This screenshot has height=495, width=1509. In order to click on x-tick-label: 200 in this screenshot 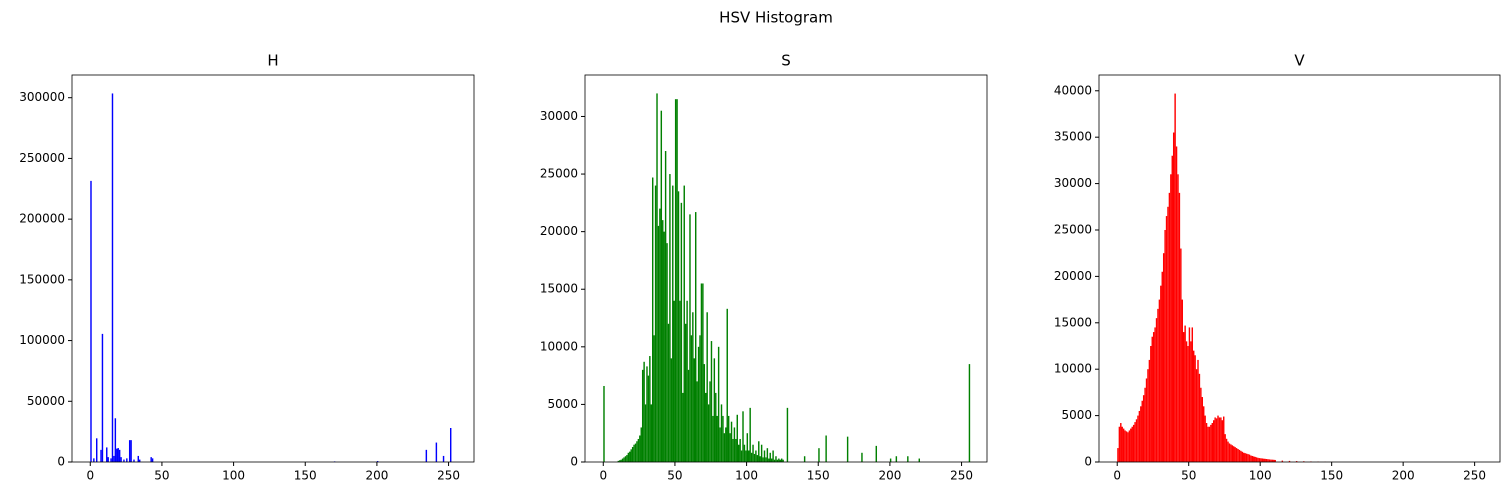, I will do `click(376, 476)`.